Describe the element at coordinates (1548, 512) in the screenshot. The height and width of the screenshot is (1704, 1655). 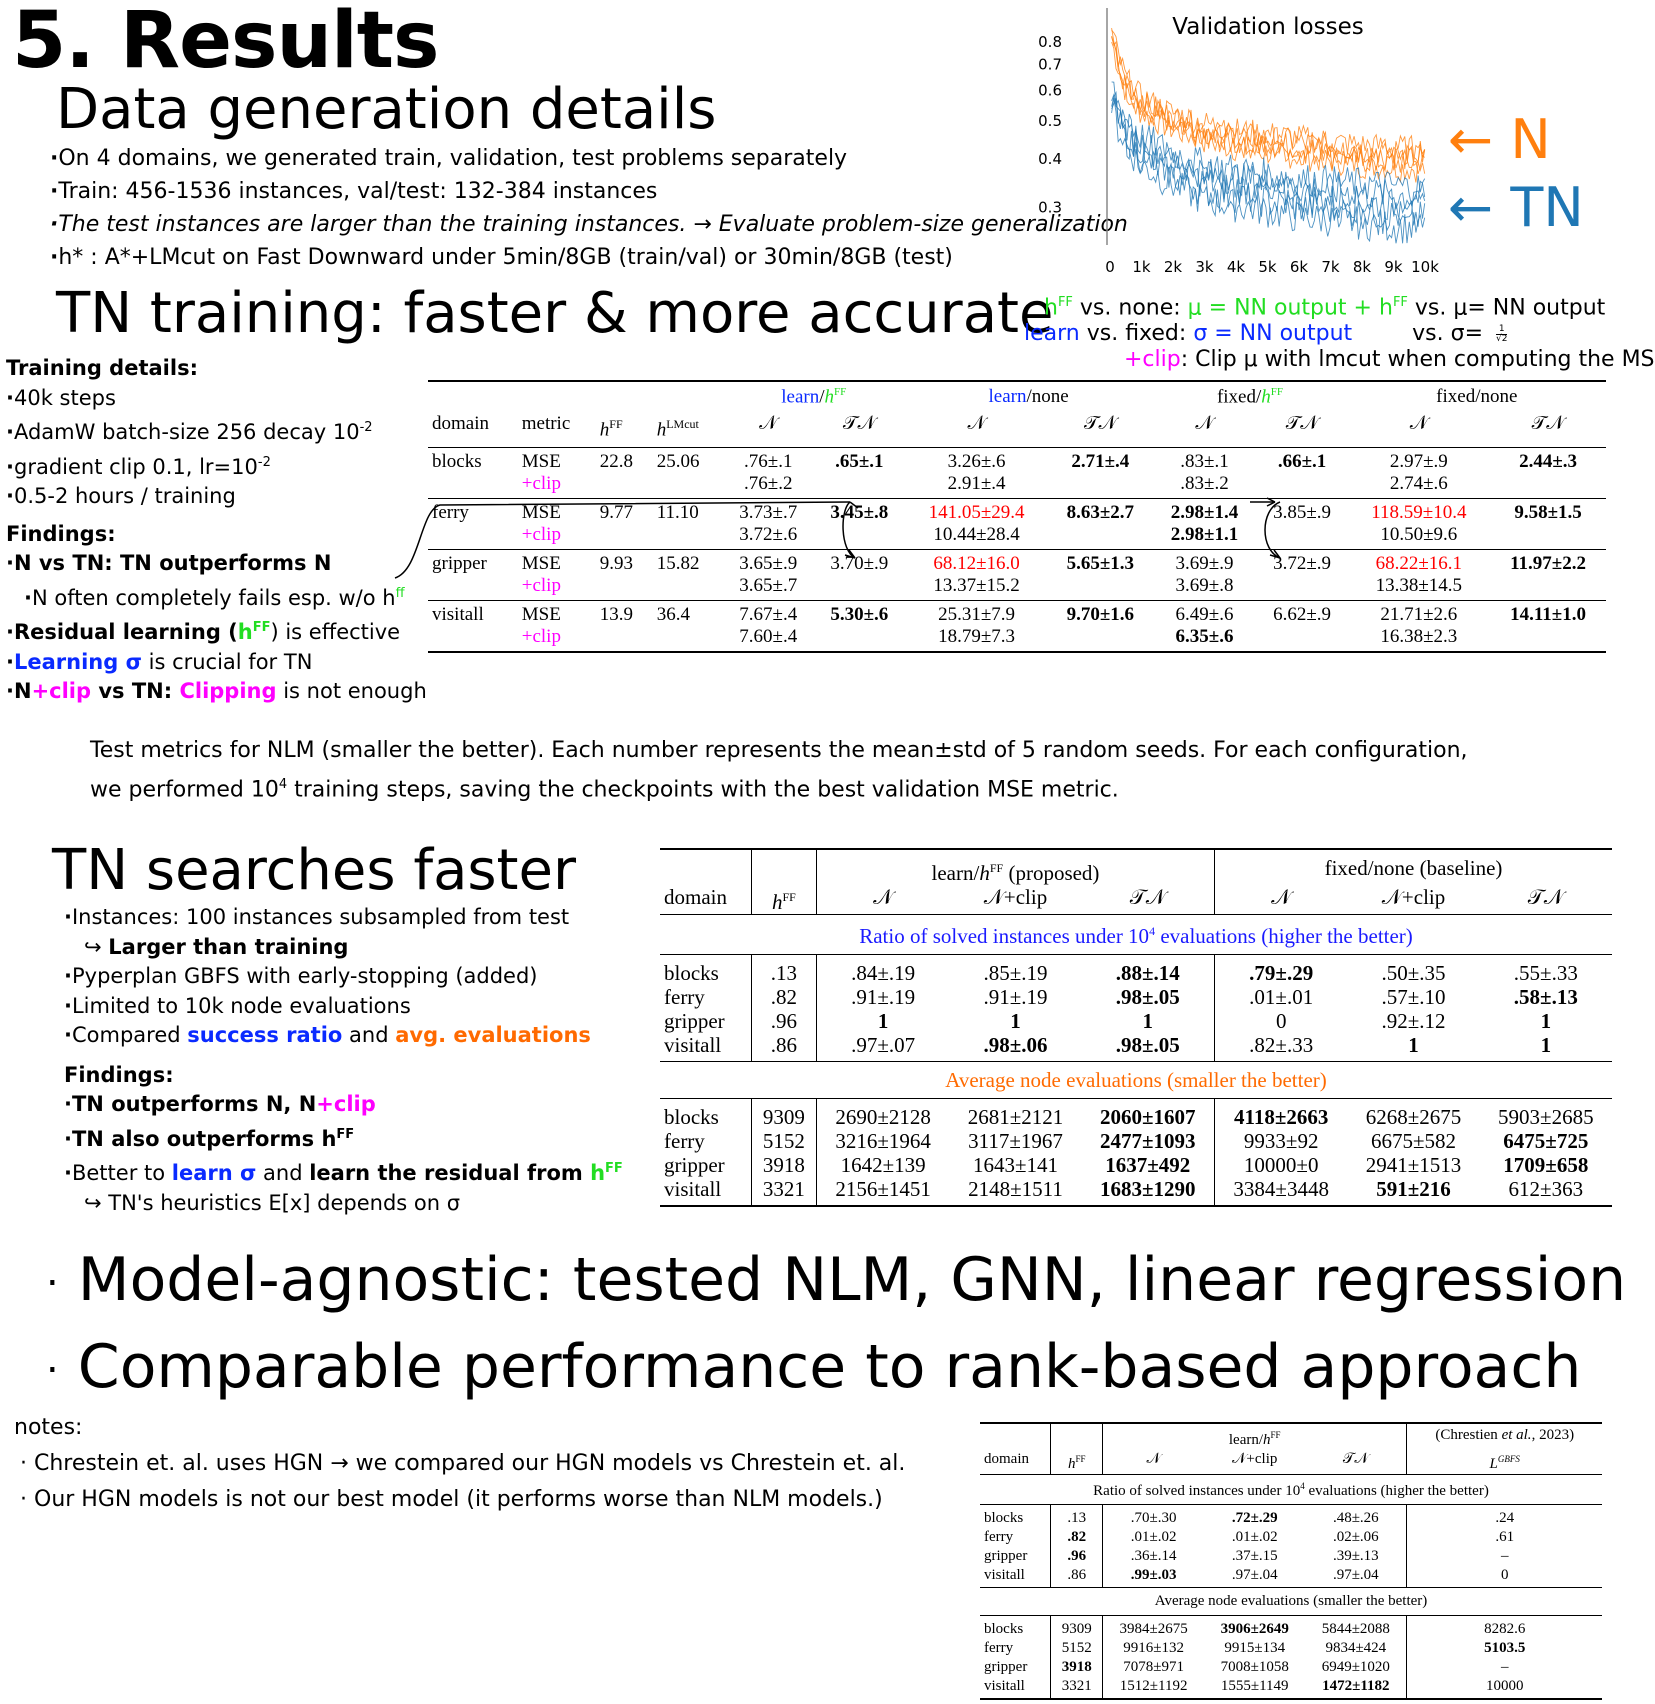
I see `table-cell: 9.58±1.5` at that location.